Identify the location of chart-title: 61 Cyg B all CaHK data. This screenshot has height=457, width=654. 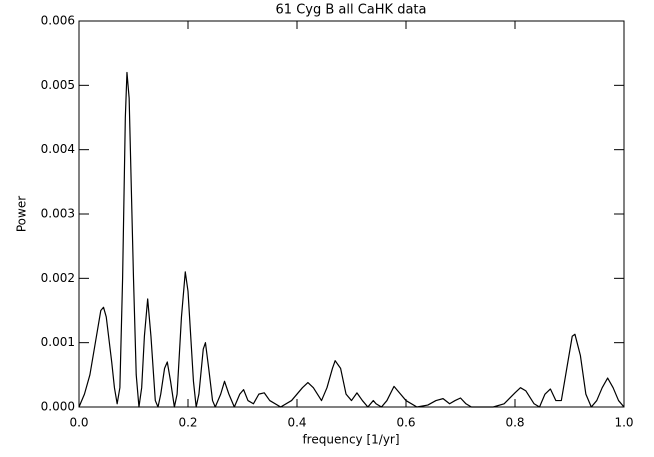
(351, 10).